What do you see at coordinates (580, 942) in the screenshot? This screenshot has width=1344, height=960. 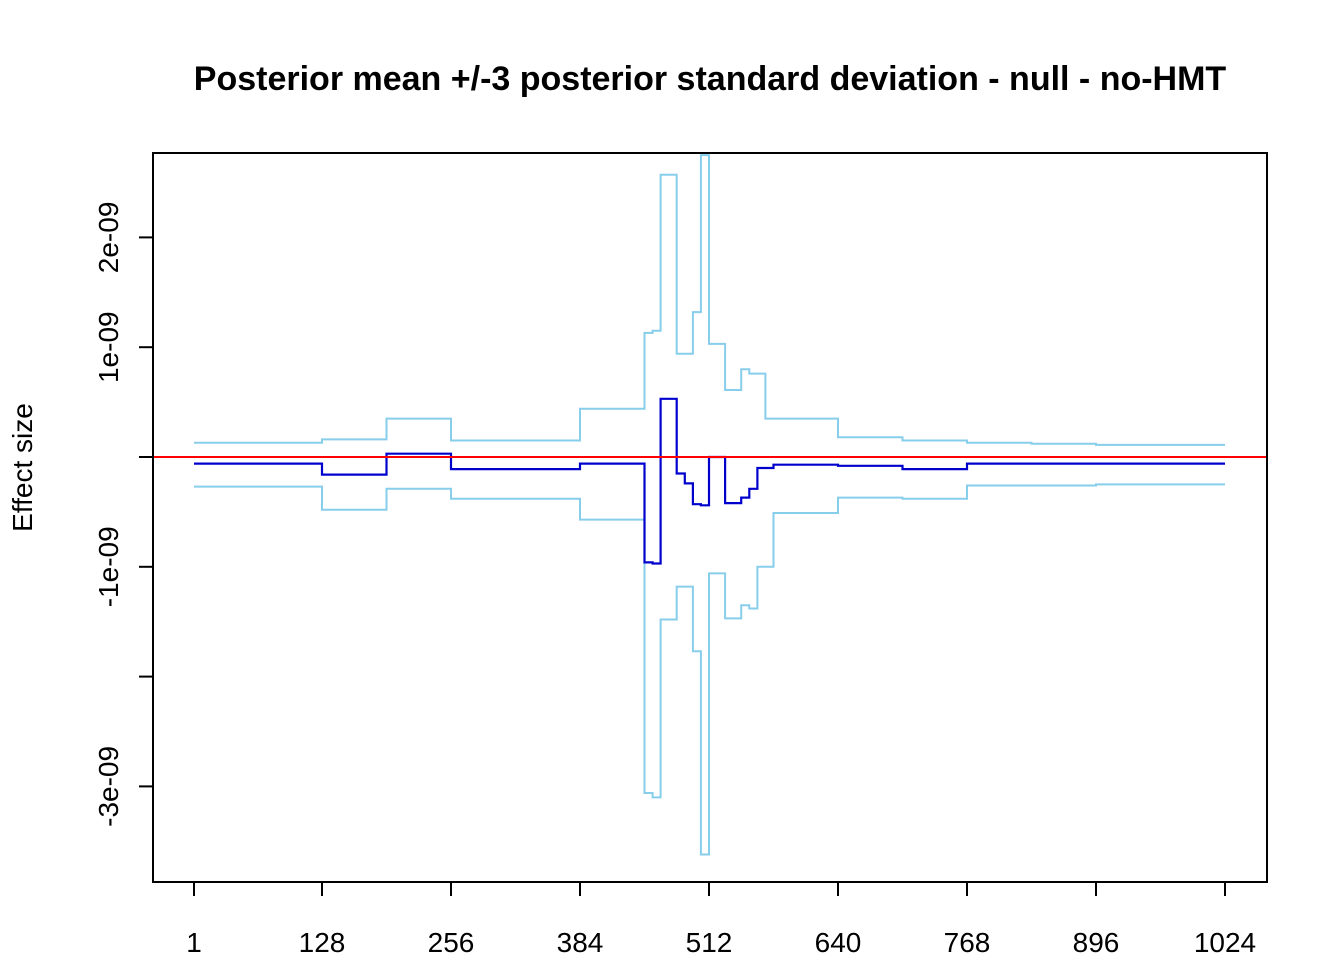 I see `x-tick-label: 384` at bounding box center [580, 942].